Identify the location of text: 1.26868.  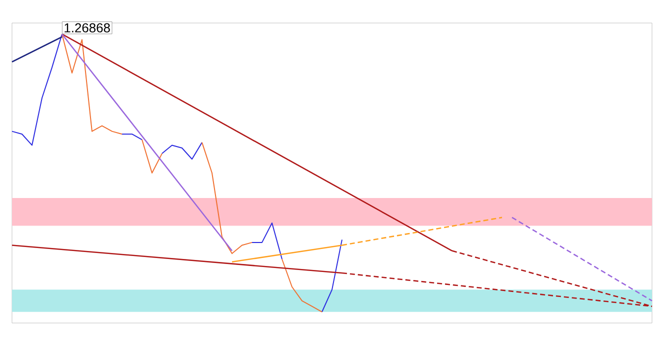
(87, 27).